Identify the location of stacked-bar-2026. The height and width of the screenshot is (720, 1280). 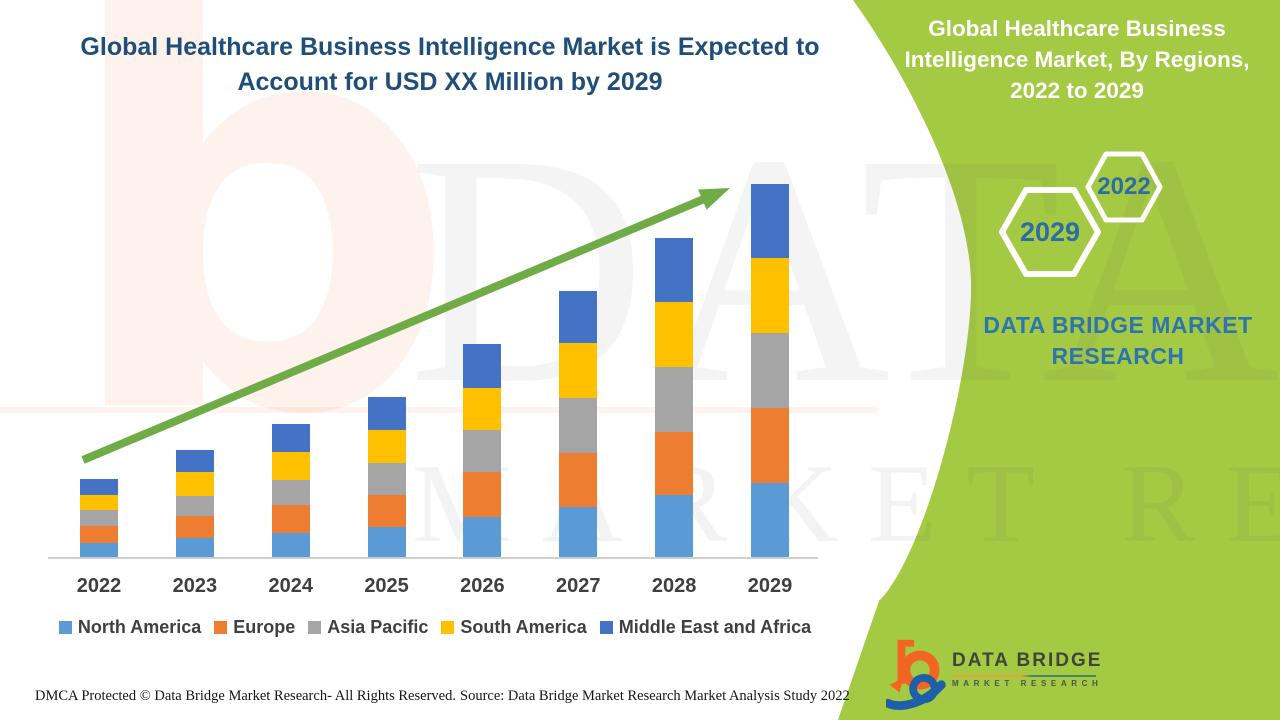
(482, 451).